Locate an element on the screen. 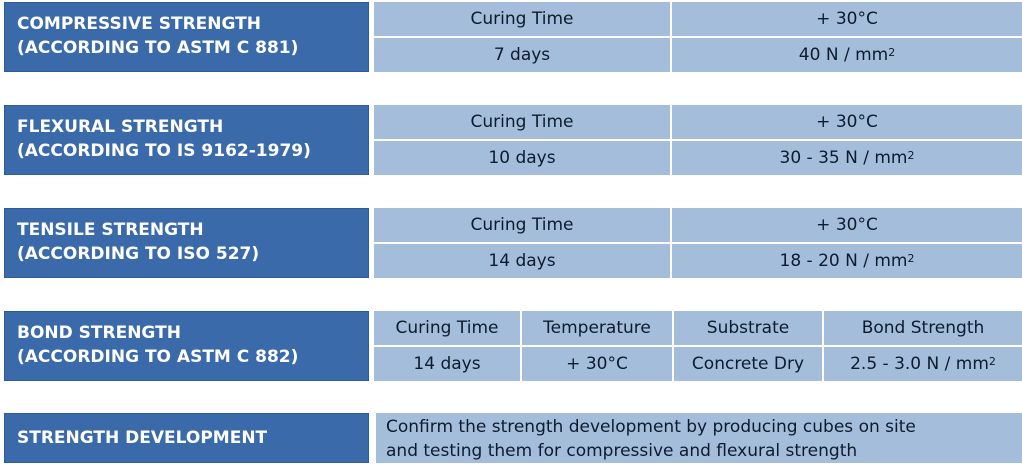  tensile-strength-title: TENSILE STRENGTH is located at coordinates (110, 230).